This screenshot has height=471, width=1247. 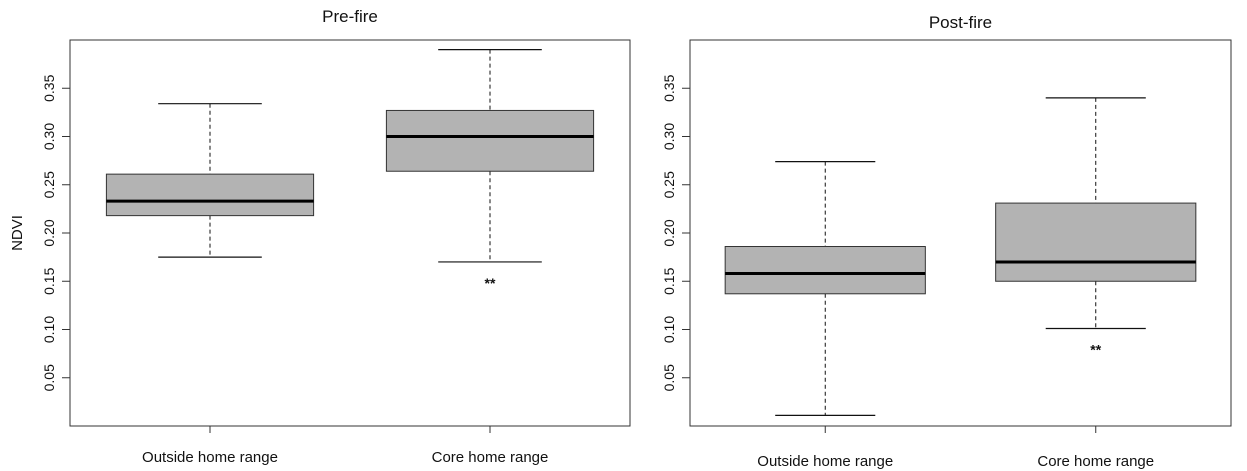 I want to click on y-axis-label: NDVI, so click(x=17, y=233).